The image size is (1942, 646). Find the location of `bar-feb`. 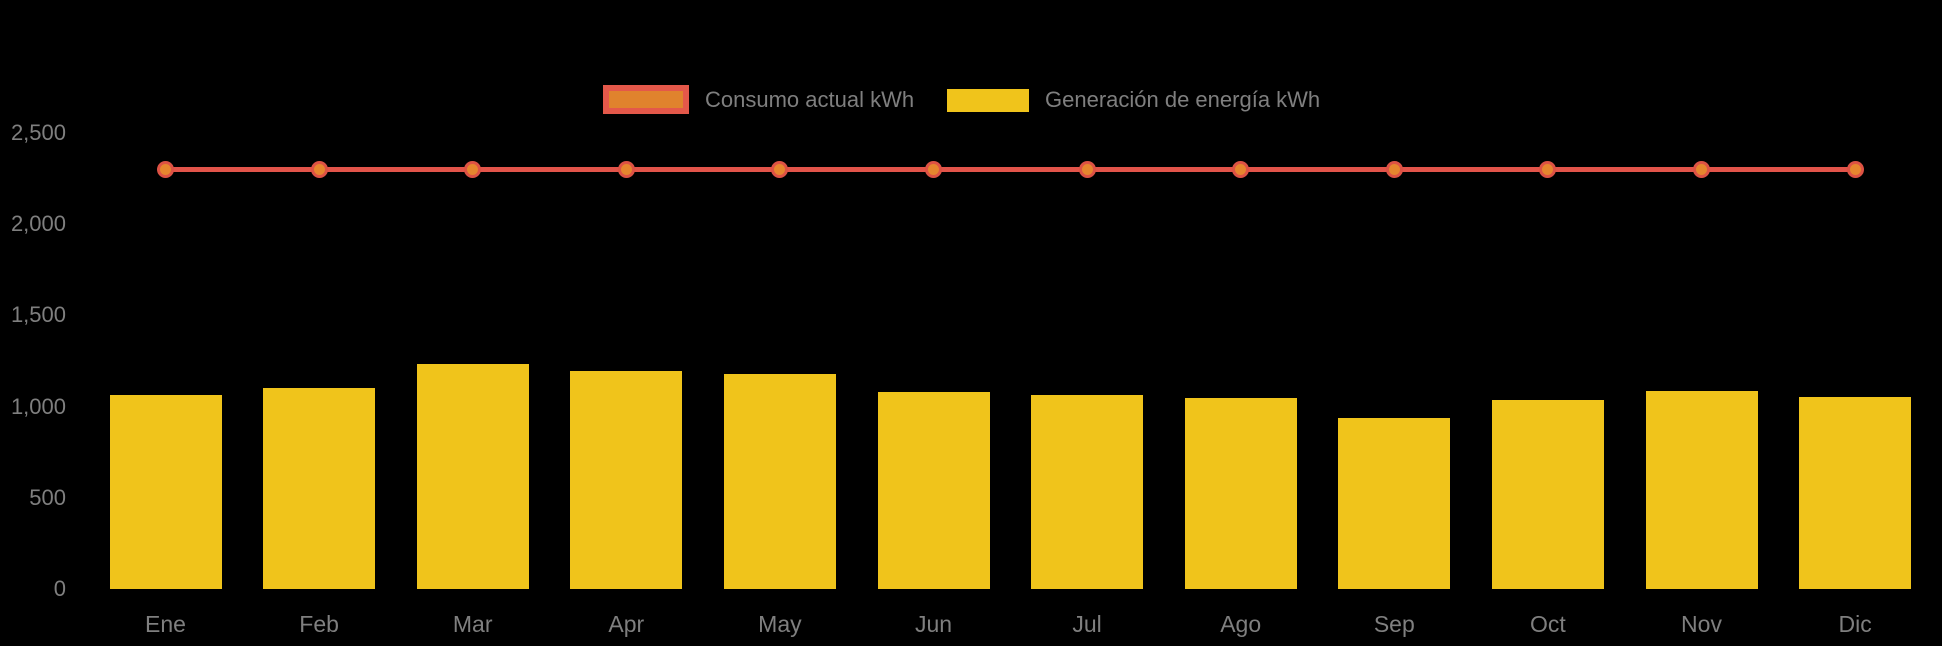

bar-feb is located at coordinates (319, 488).